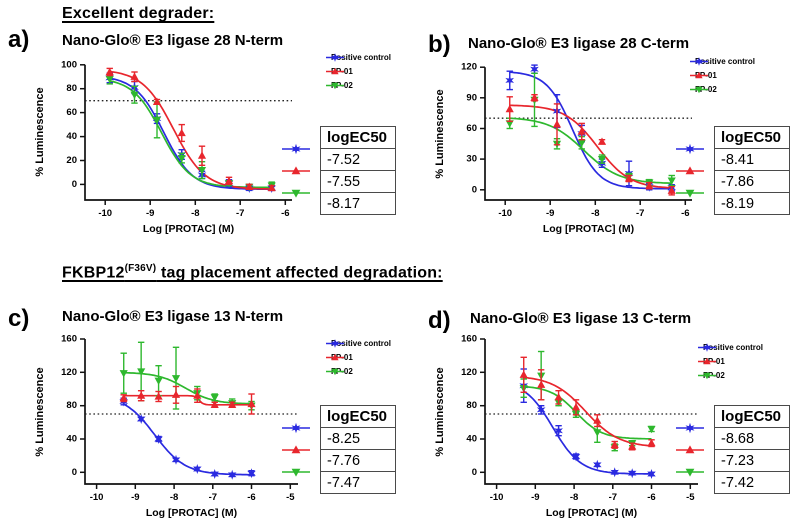 The width and height of the screenshot is (800, 532). I want to click on chart-title: Nano-Glo® E3 ligase 28 C-term, so click(579, 43).